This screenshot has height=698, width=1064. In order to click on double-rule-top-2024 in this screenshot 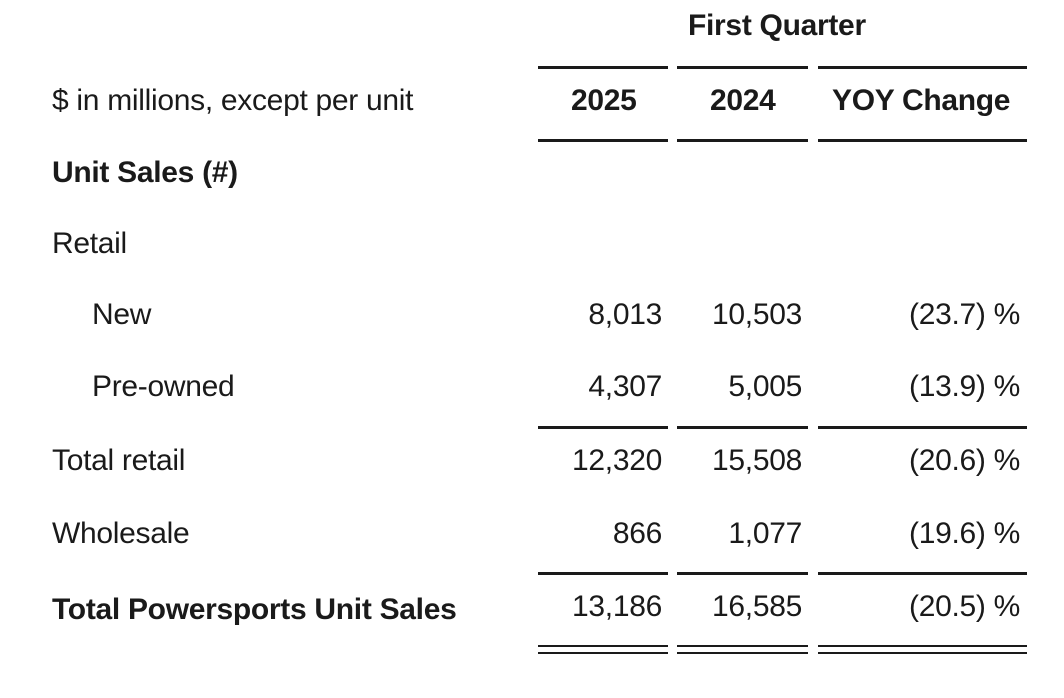, I will do `click(742, 646)`.